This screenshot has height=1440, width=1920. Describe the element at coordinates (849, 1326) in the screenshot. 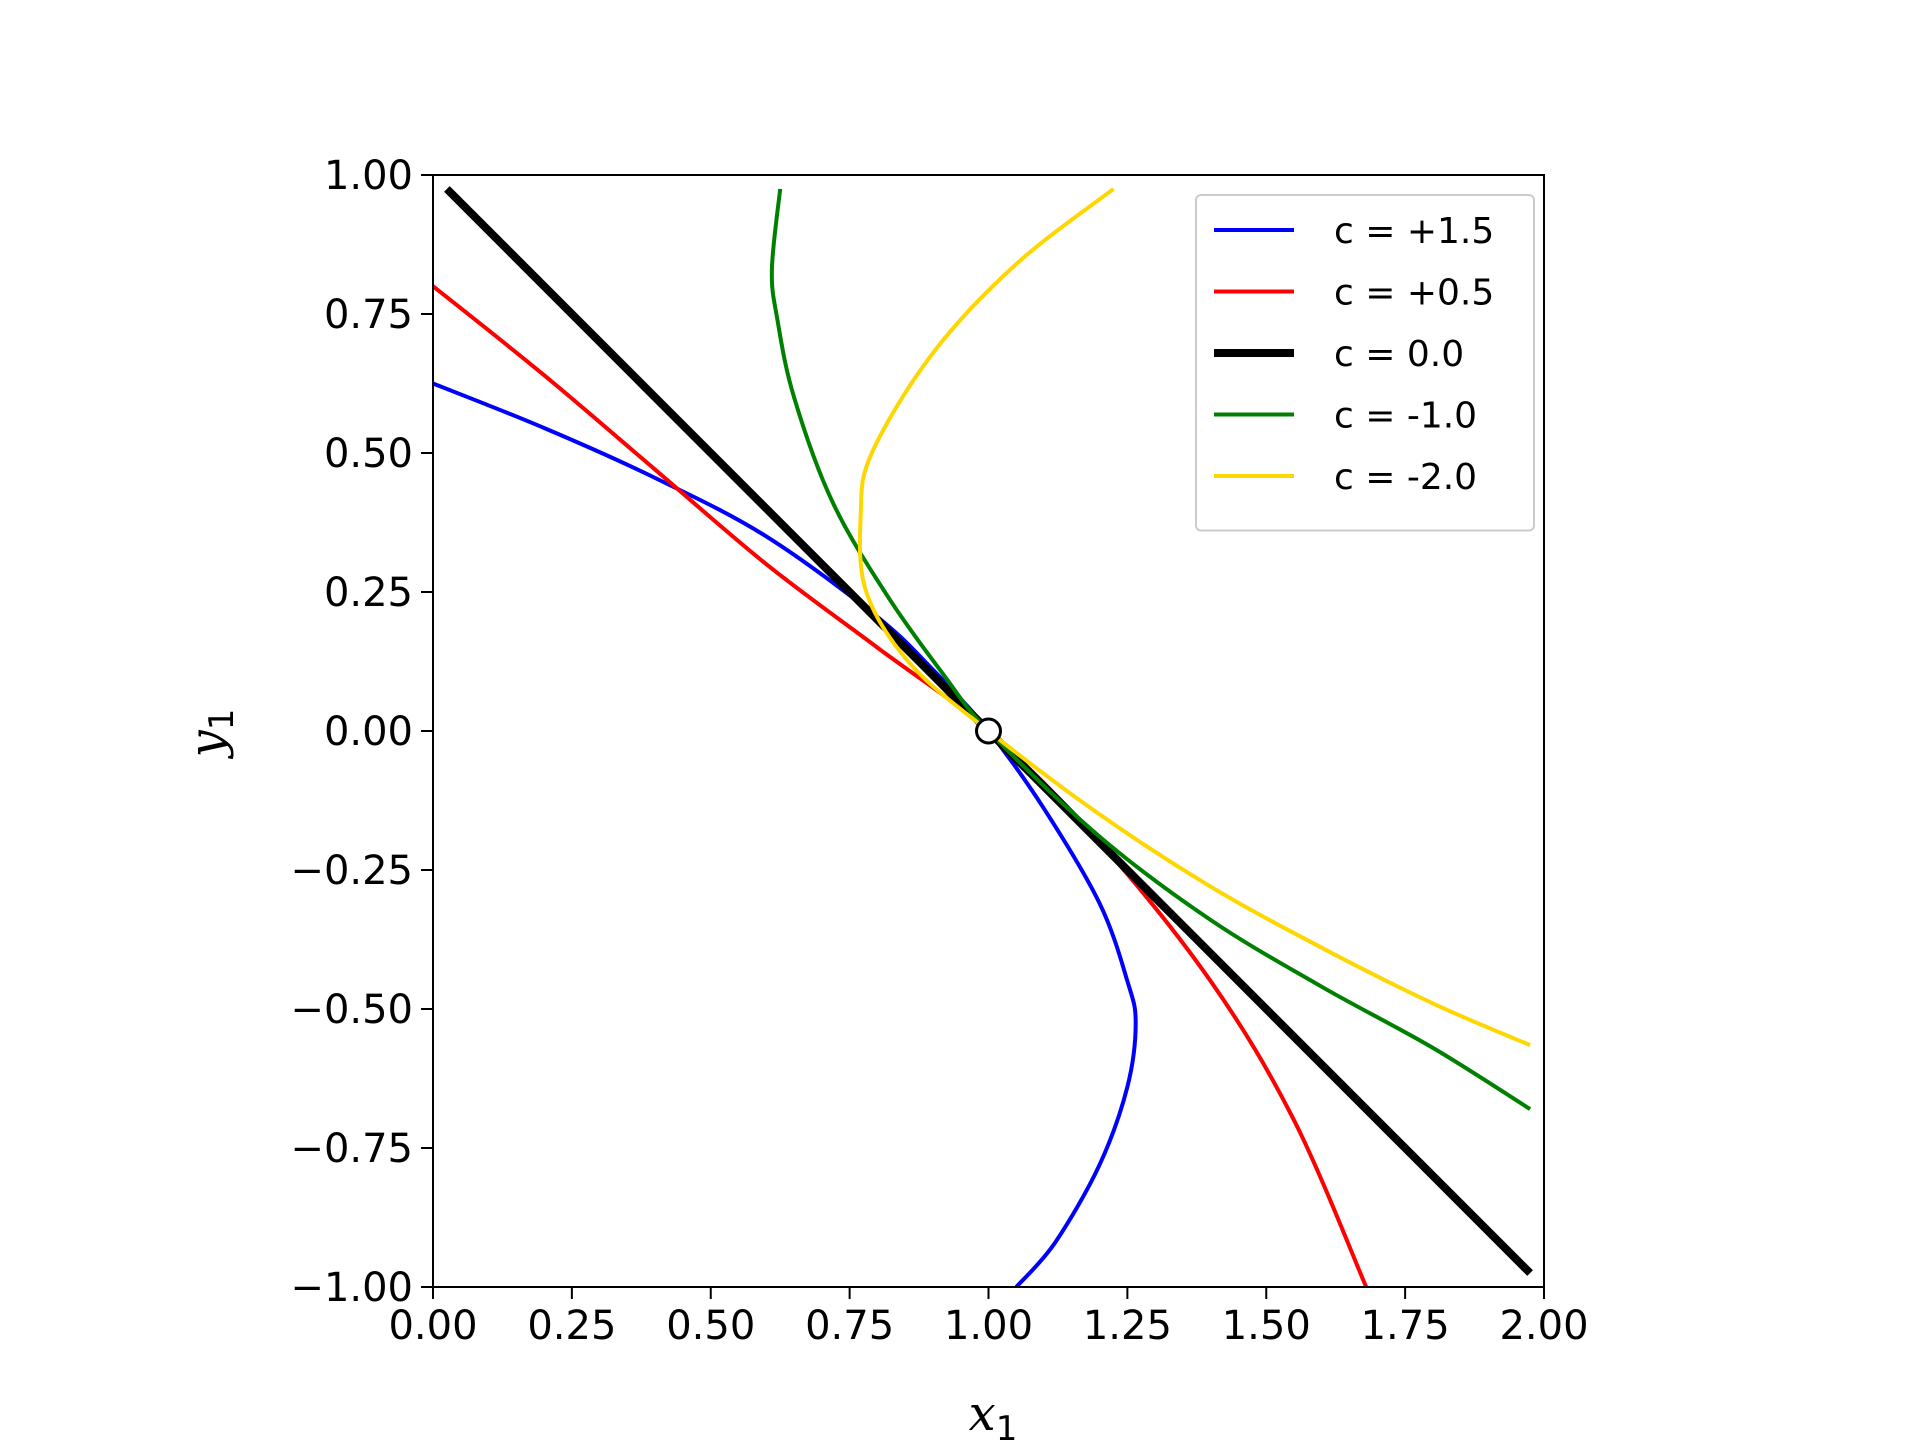

I see `x-tick-label: 0.75` at that location.